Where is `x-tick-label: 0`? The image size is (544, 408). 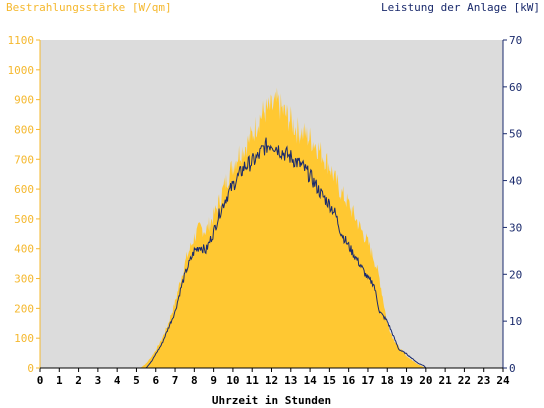
x-tick-label: 0 is located at coordinates (40, 380).